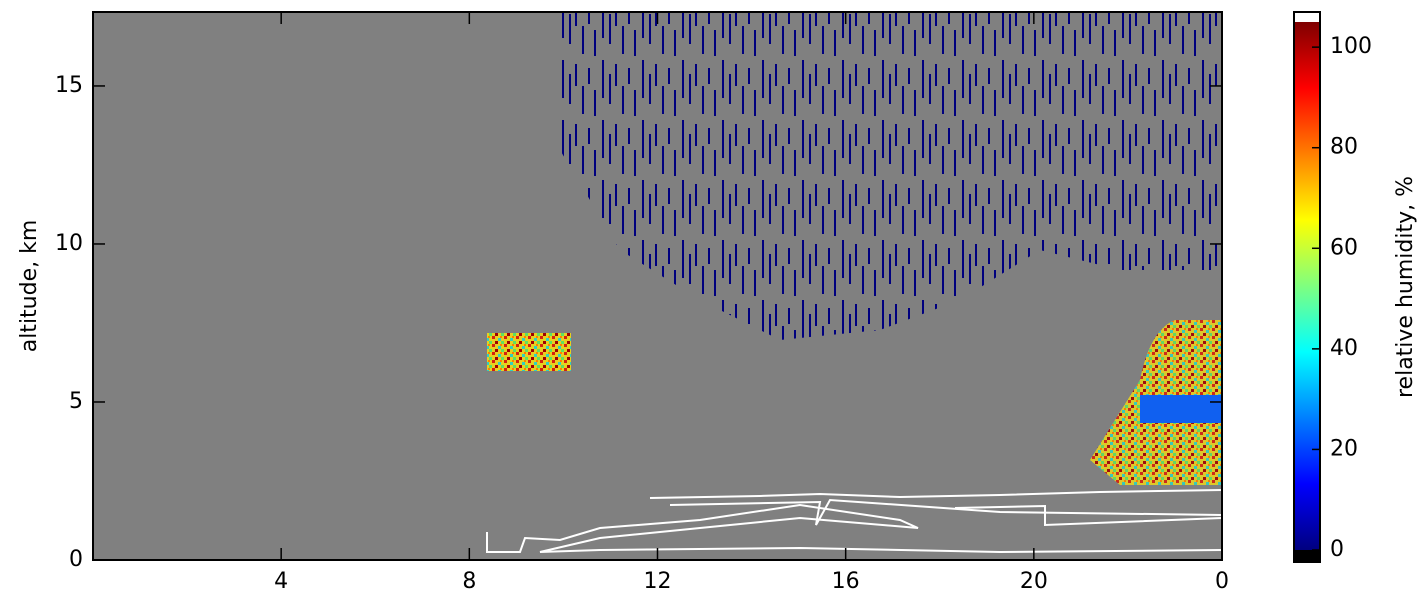  I want to click on colorbar-tick-label: 20, so click(1344, 448).